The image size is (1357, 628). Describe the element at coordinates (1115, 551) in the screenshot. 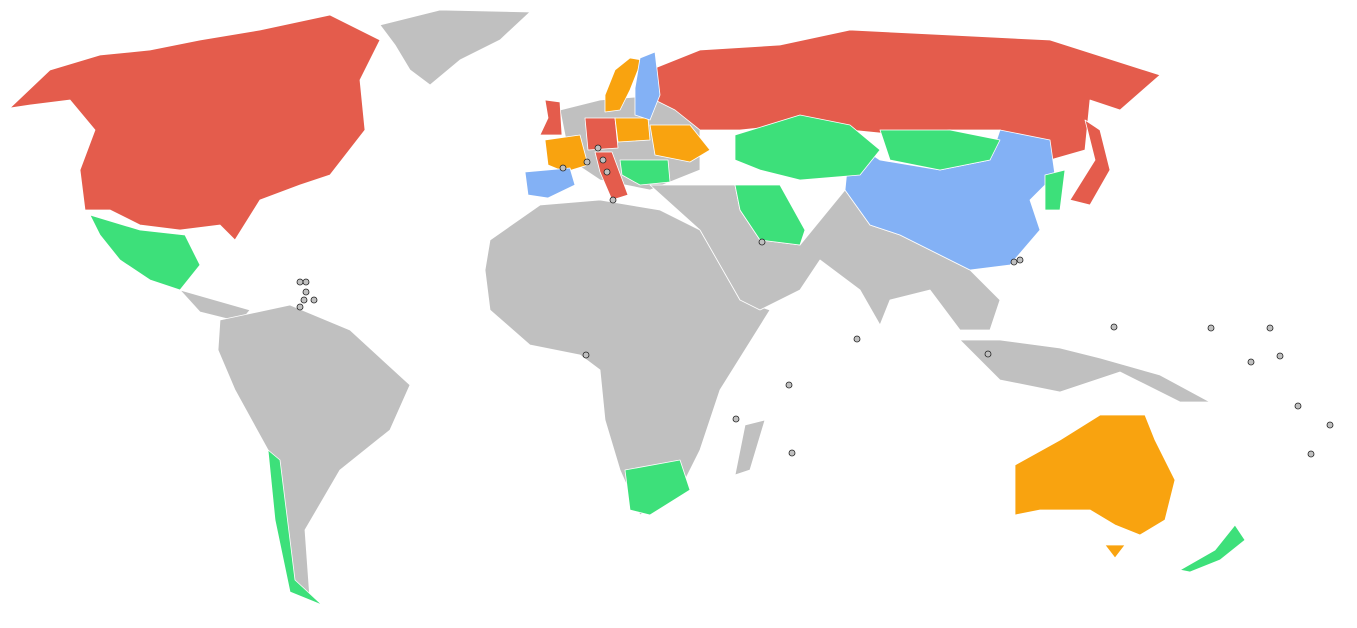

I see `tasmania` at that location.